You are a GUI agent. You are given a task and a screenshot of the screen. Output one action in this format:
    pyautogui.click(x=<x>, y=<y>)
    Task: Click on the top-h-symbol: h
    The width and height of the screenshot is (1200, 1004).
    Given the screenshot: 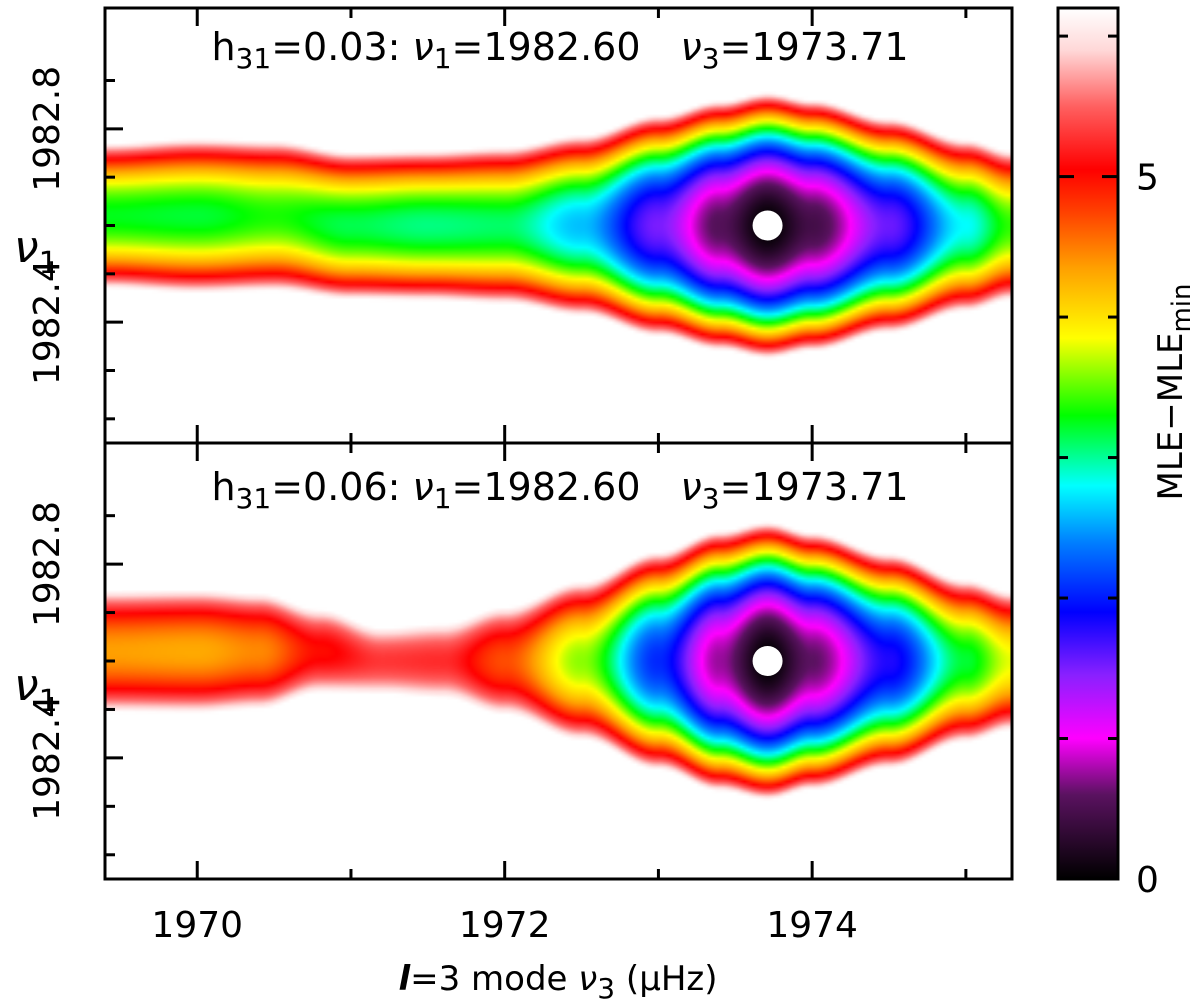 What is the action you would take?
    pyautogui.click(x=223, y=47)
    